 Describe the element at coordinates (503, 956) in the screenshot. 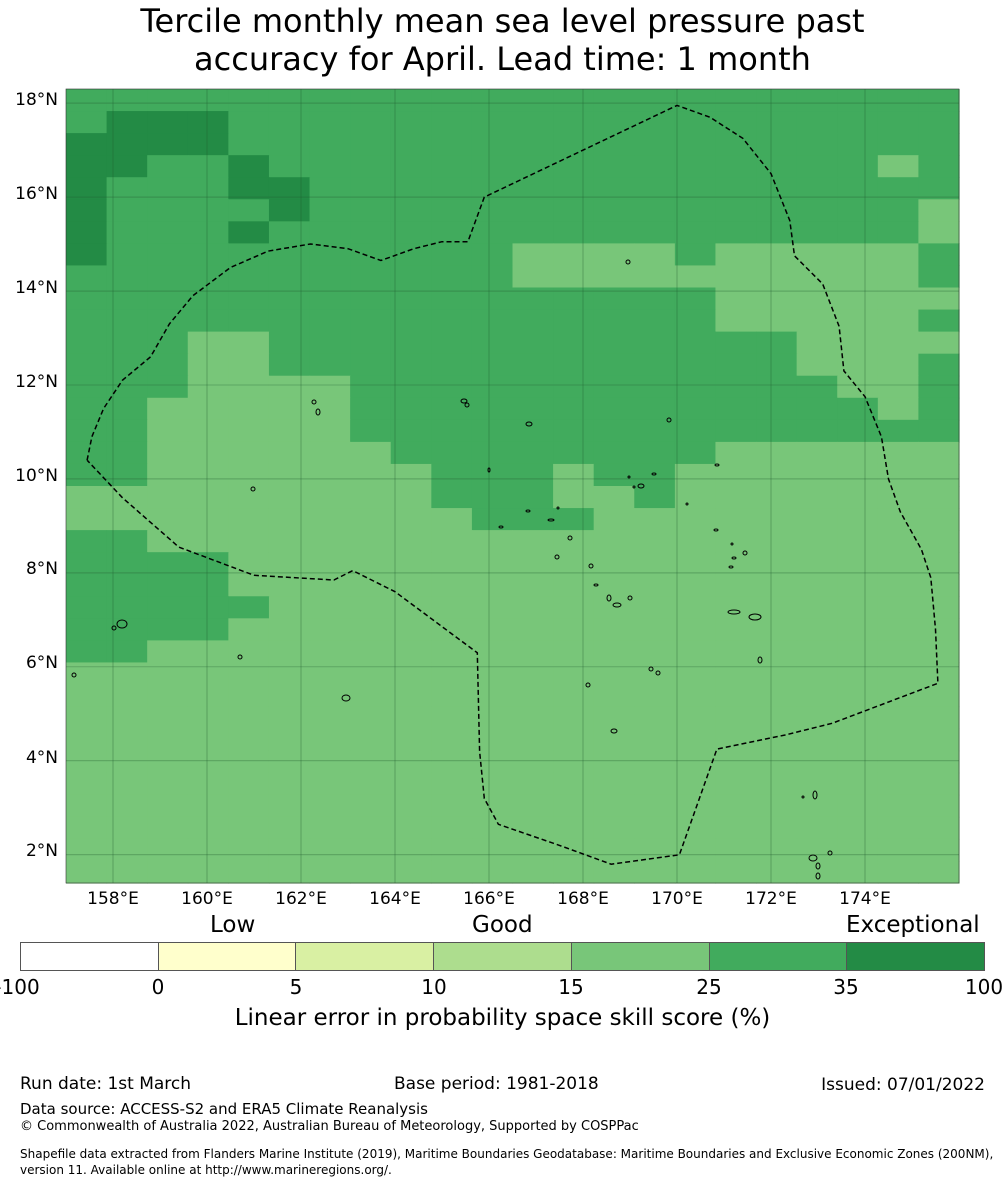

I see `colorbar-segment` at that location.